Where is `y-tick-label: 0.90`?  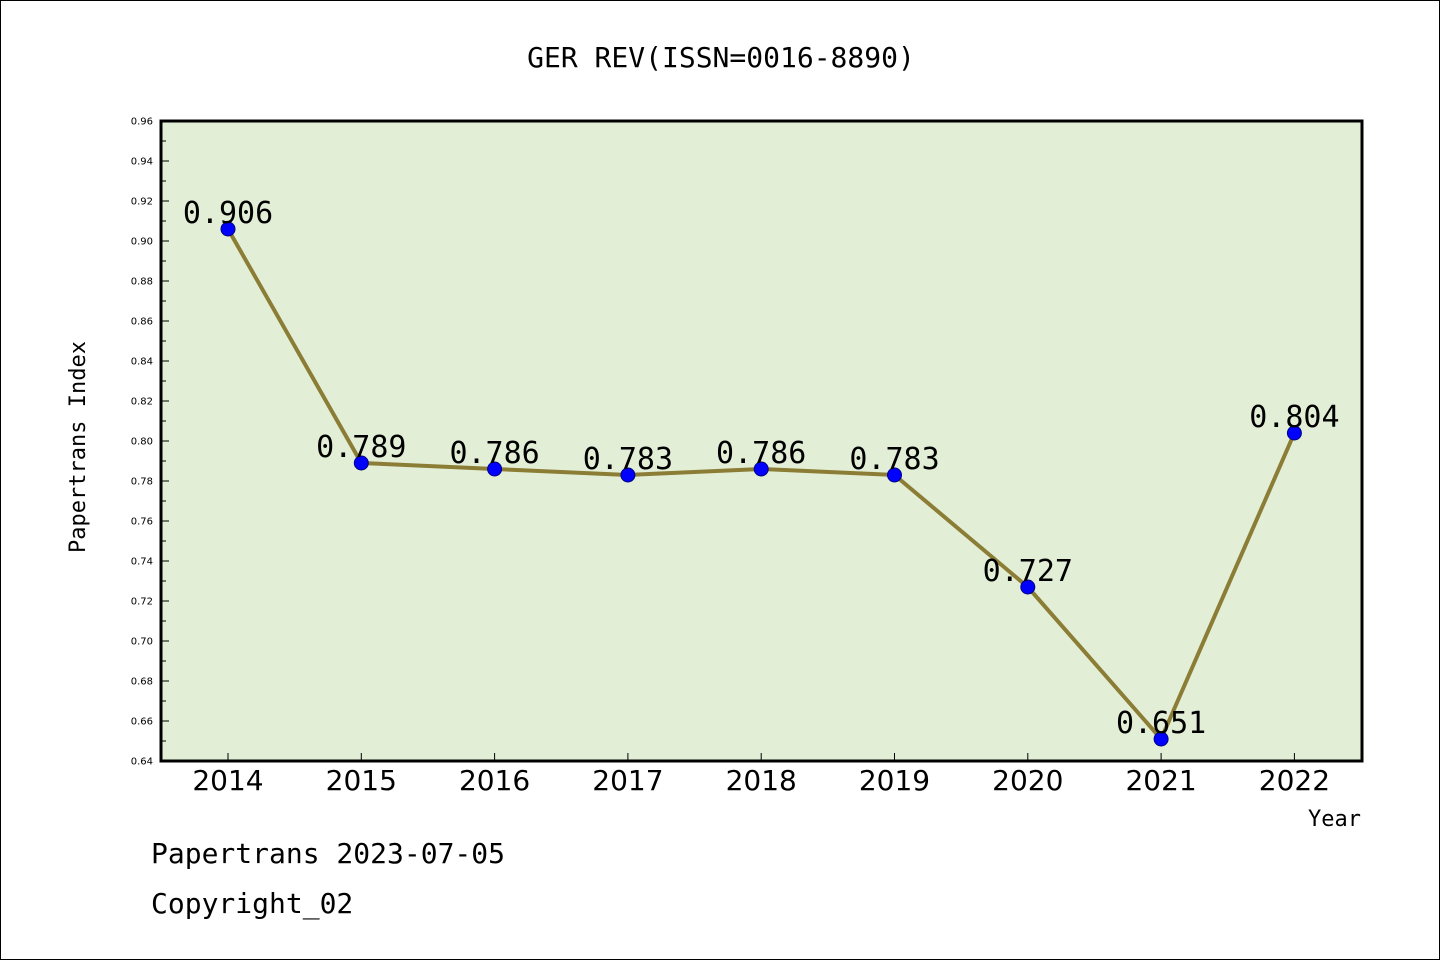 y-tick-label: 0.90 is located at coordinates (142, 242).